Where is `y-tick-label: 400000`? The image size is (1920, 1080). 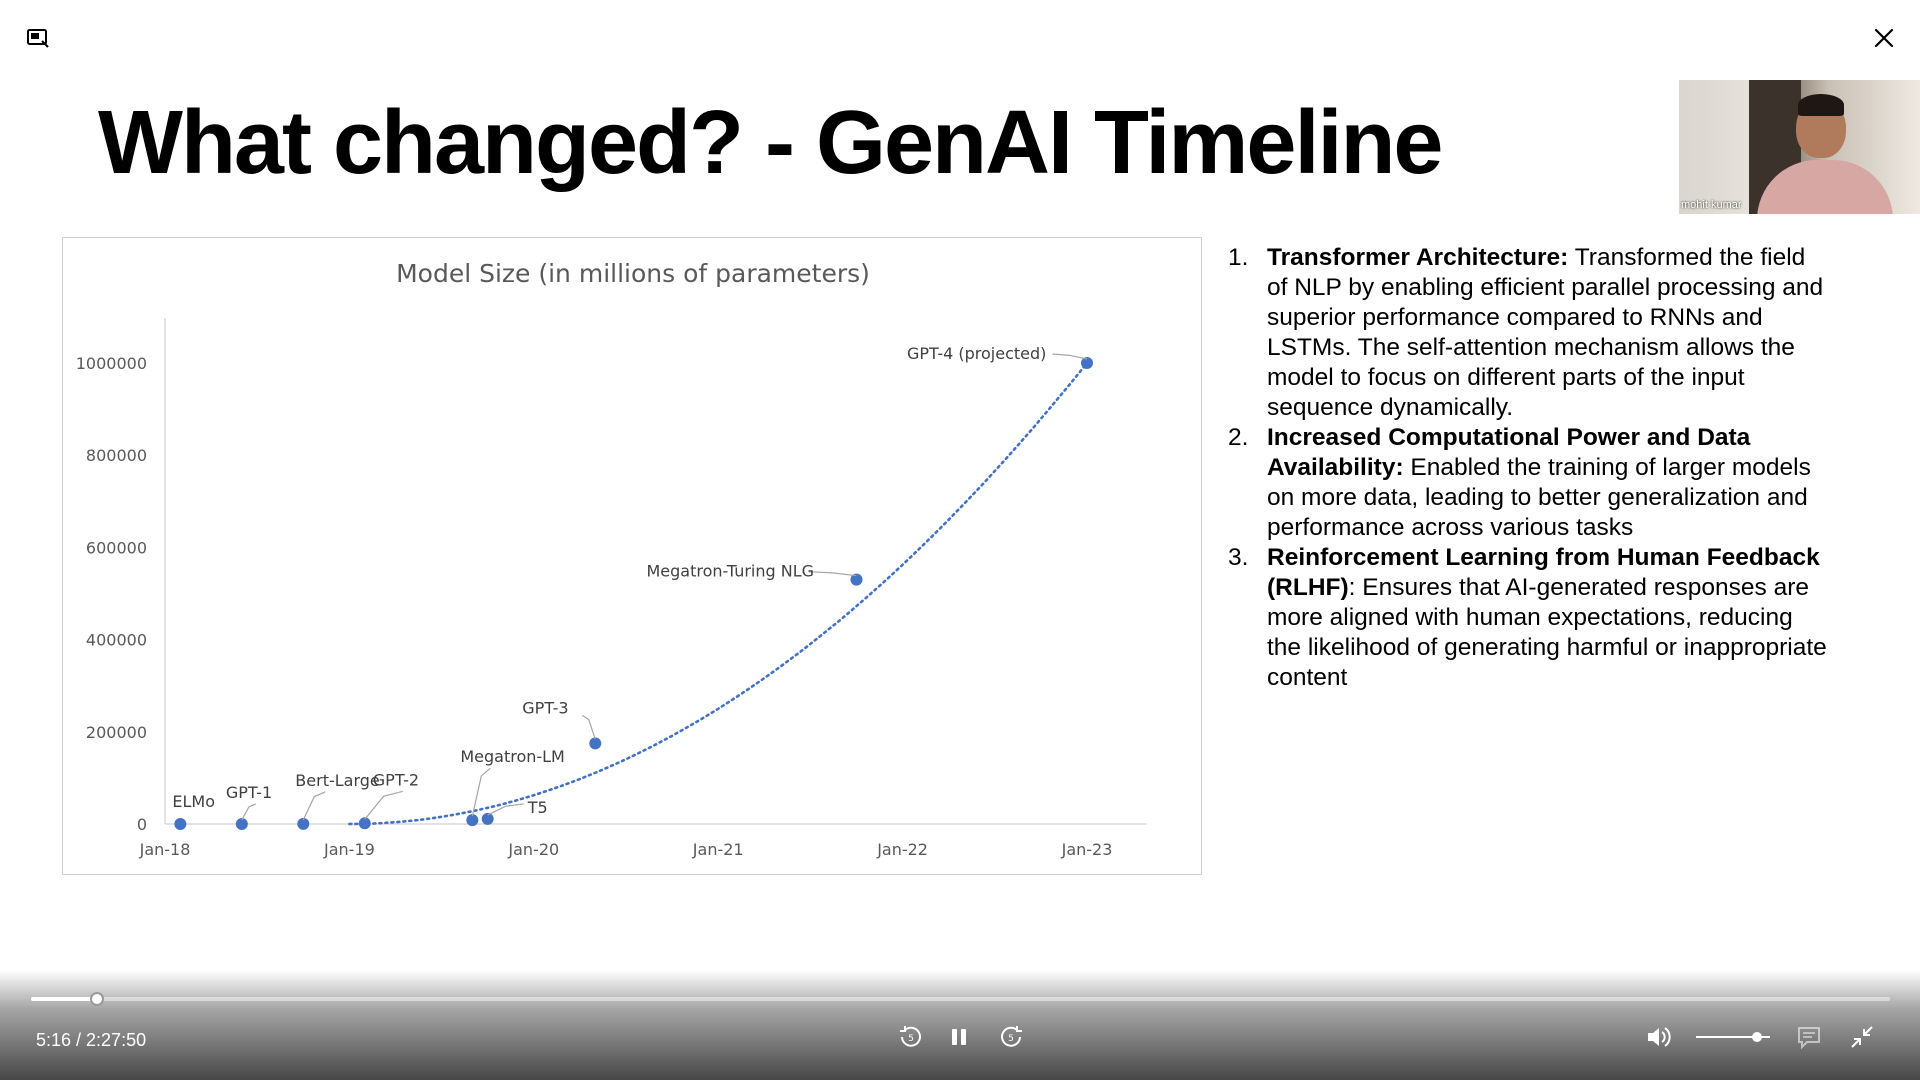
y-tick-label: 400000 is located at coordinates (116, 640).